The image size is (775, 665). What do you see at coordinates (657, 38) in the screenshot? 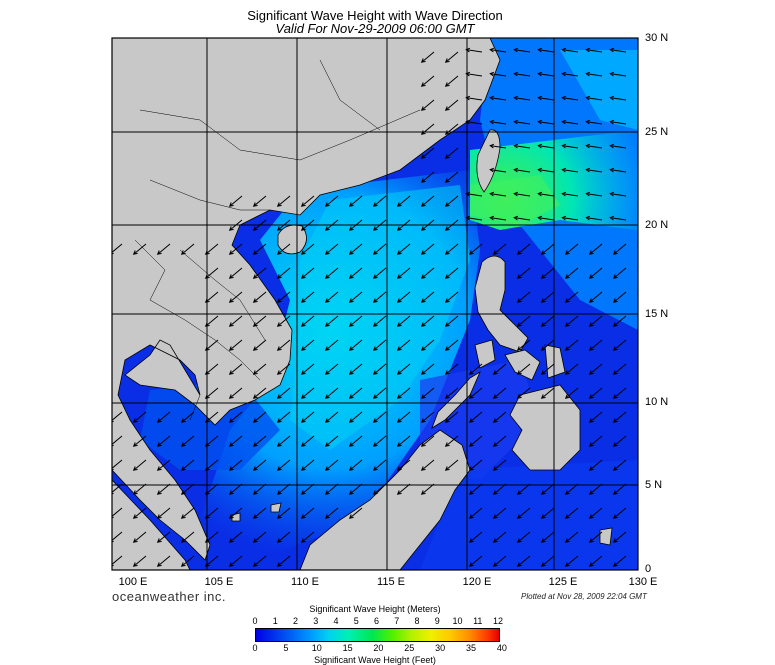
I see `lat-label-30: 30 N` at bounding box center [657, 38].